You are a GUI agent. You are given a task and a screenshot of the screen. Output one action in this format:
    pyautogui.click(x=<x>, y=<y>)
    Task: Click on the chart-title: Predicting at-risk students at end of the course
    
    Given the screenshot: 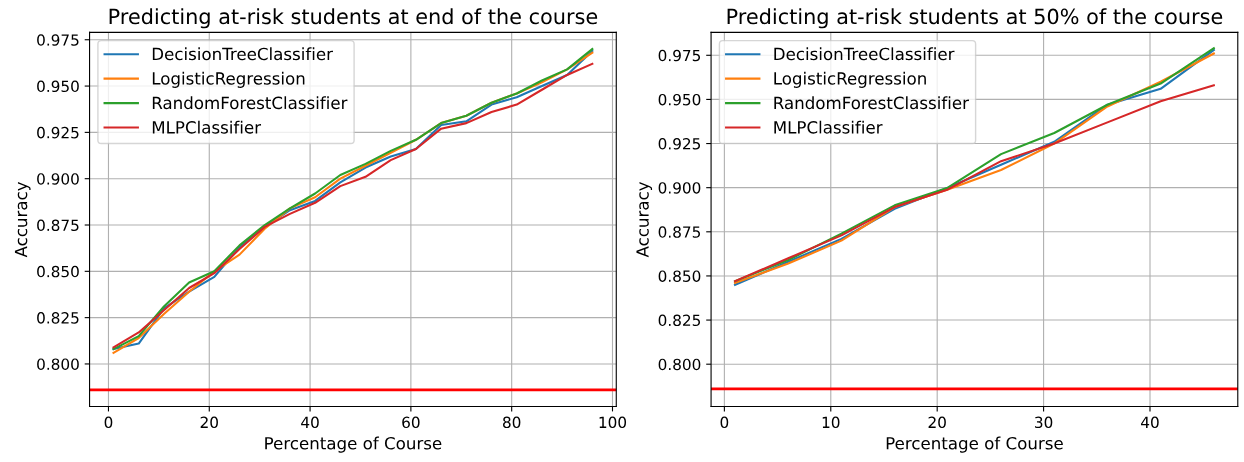 What is the action you would take?
    pyautogui.click(x=353, y=18)
    